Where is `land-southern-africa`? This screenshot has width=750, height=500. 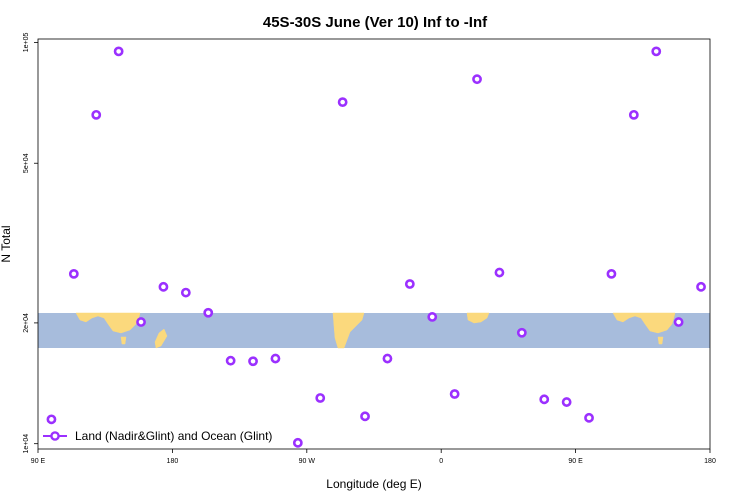
land-southern-africa is located at coordinates (478, 318).